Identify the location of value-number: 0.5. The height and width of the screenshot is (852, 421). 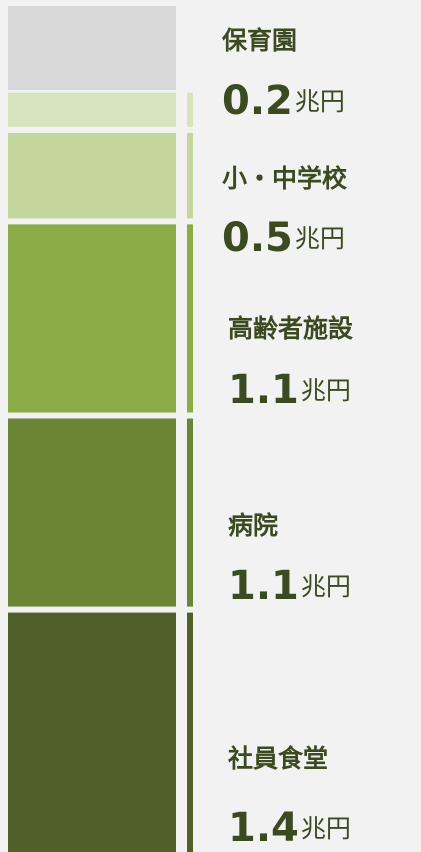
(257, 238).